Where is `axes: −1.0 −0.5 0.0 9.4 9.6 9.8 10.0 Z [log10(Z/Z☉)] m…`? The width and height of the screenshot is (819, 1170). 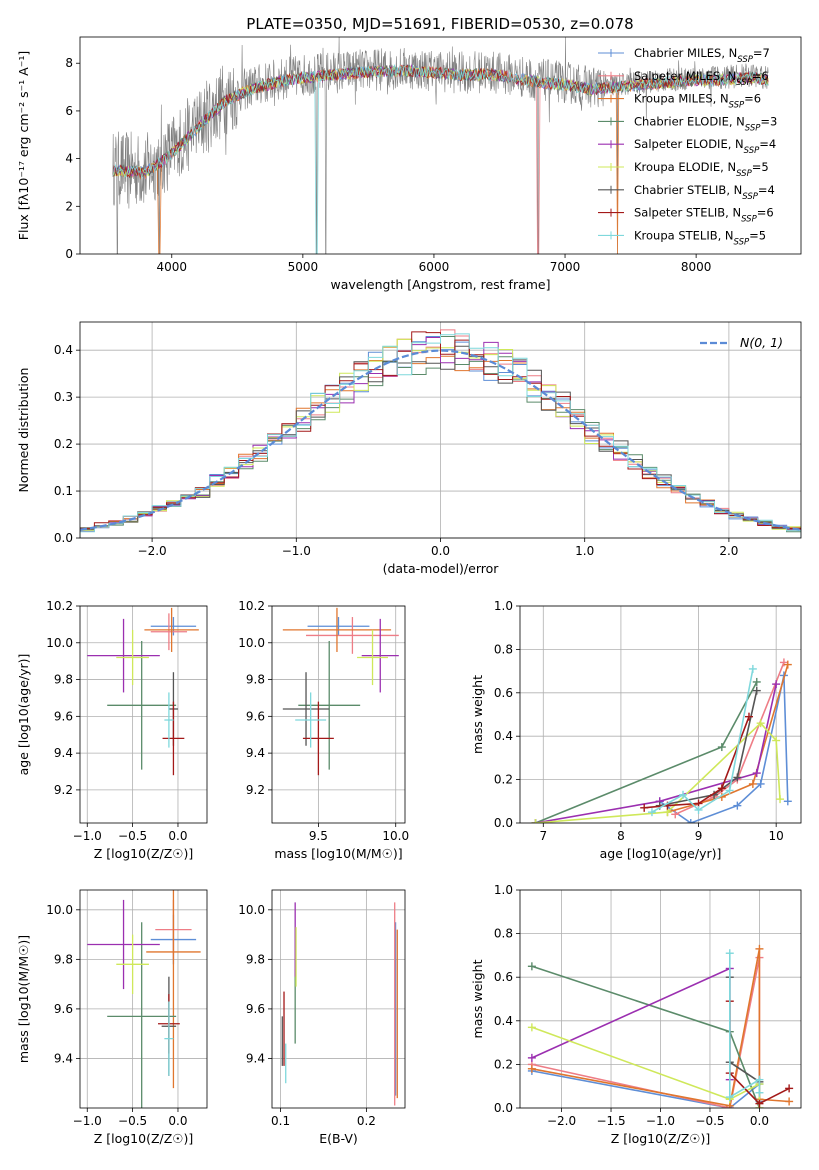 axes: −1.0 −0.5 0.0 9.4 9.6 9.8 10.0 Z [log10(Z/Z☉)] m… is located at coordinates (112, 1017).